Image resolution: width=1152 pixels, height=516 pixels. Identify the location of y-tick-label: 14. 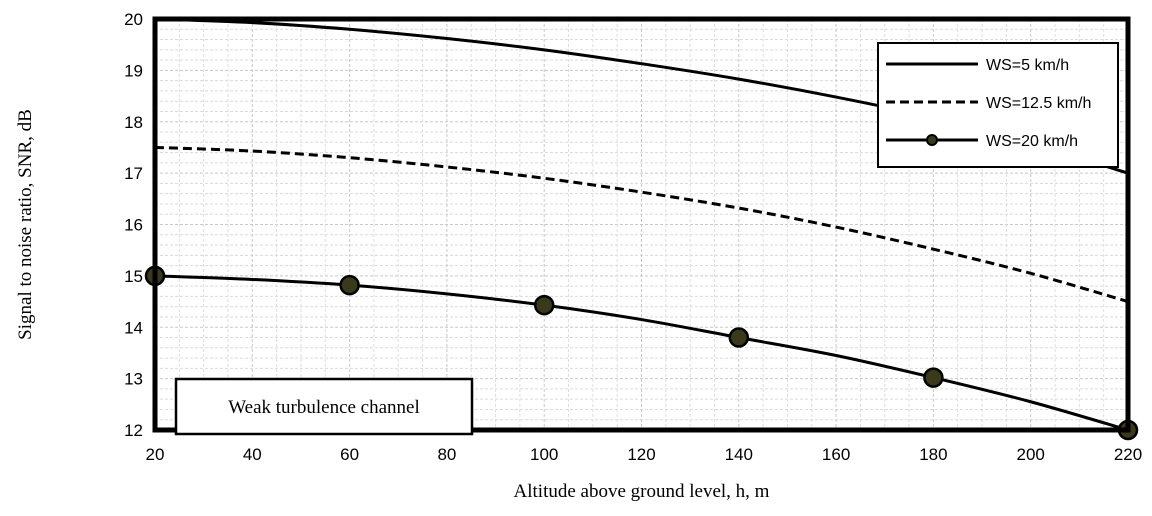
(133, 327).